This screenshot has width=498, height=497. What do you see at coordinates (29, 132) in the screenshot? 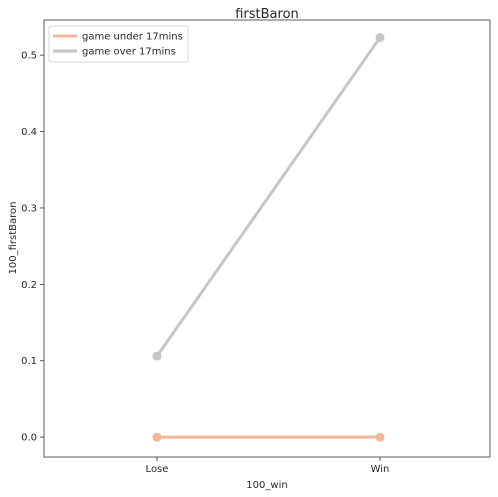
I see `y-tick-label: 0.4` at bounding box center [29, 132].